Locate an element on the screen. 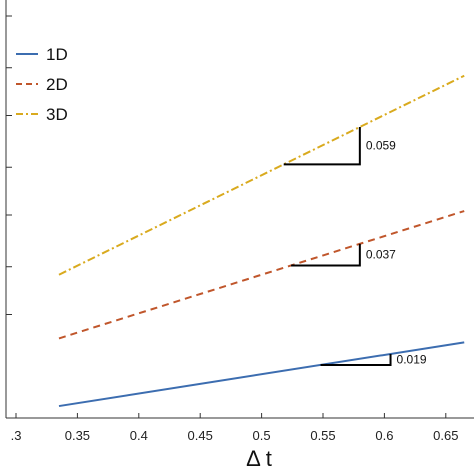  slope-label-1d: 0.019 is located at coordinates (412, 359).